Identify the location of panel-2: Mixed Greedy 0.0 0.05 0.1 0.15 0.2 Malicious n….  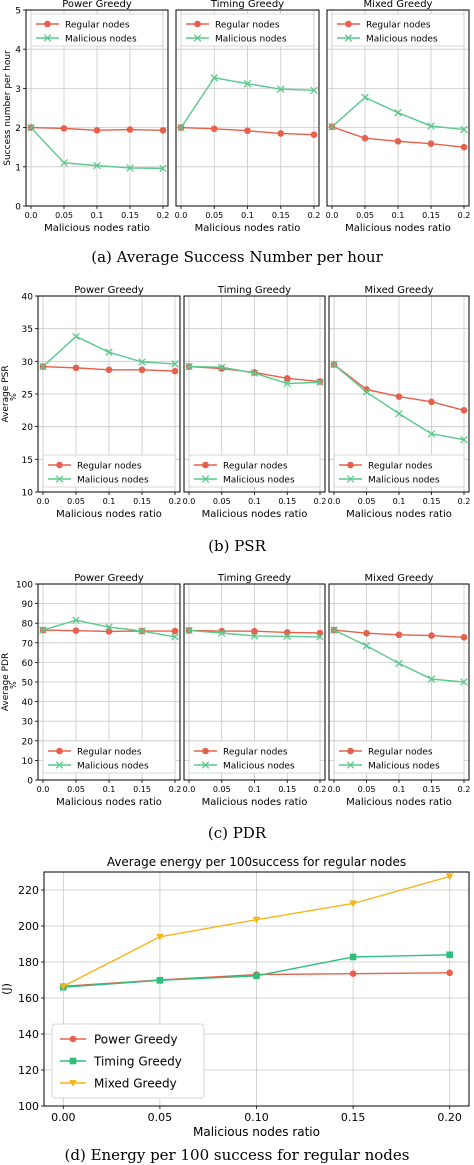
(399, 690).